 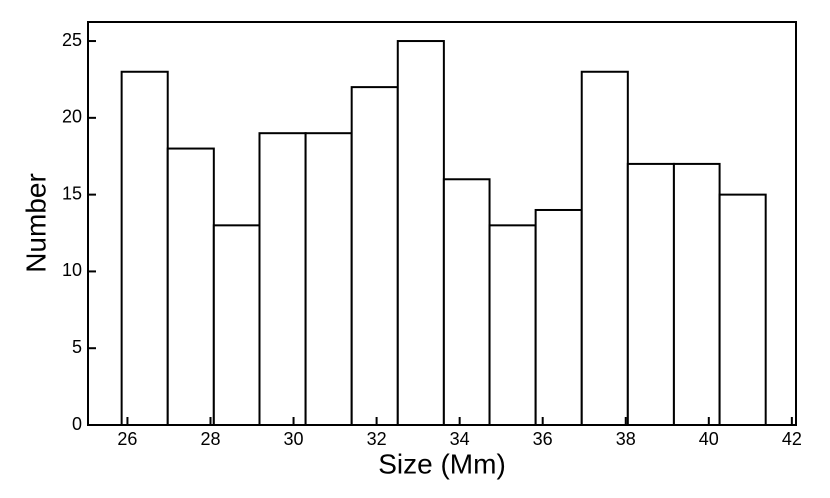 What do you see at coordinates (72, 40) in the screenshot?
I see `y-tick-label: 25` at bounding box center [72, 40].